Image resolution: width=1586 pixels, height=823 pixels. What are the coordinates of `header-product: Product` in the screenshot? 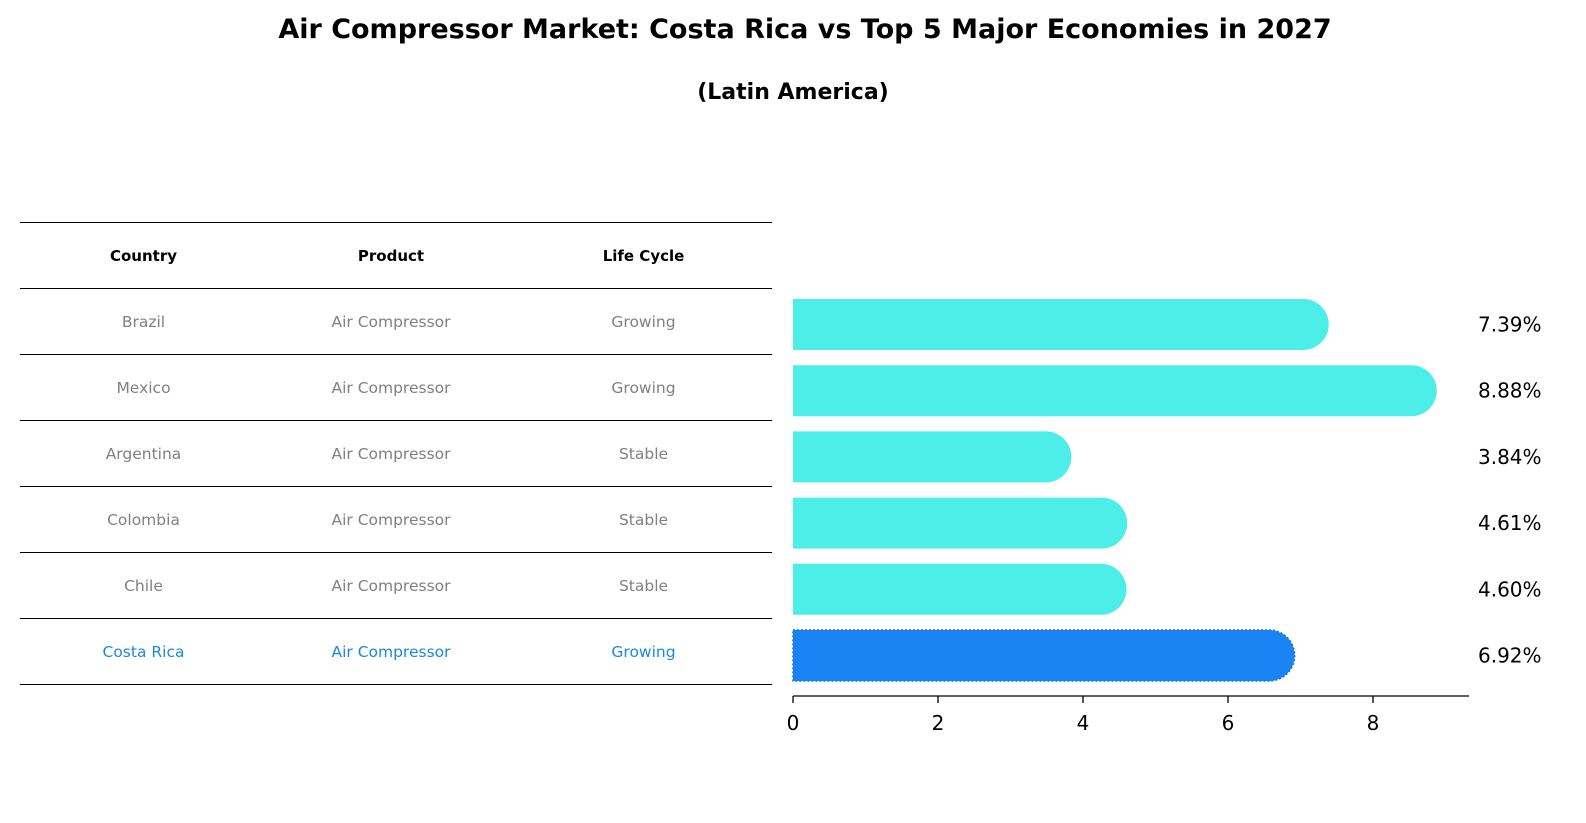 It's located at (391, 255).